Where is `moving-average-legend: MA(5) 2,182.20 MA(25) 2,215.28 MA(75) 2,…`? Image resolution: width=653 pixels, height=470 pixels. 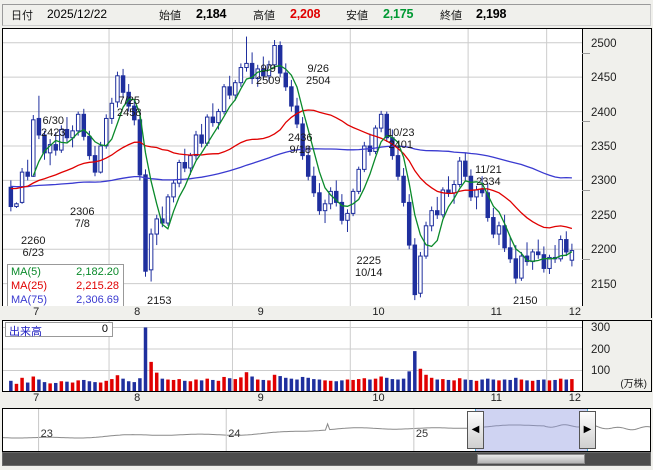
moving-average-legend: MA(5) 2,182.20 MA(25) 2,215.28 MA(75) 2,… is located at coordinates (65, 286).